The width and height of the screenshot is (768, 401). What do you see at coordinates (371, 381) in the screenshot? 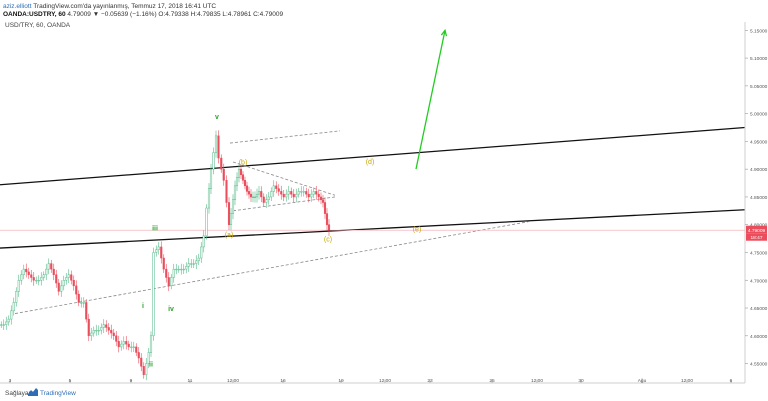
I see `time-axis: 3 5 9 11 12:00 16 19 12:00 23 25 12:00 30 Ağu 12:00 6` at bounding box center [371, 381].